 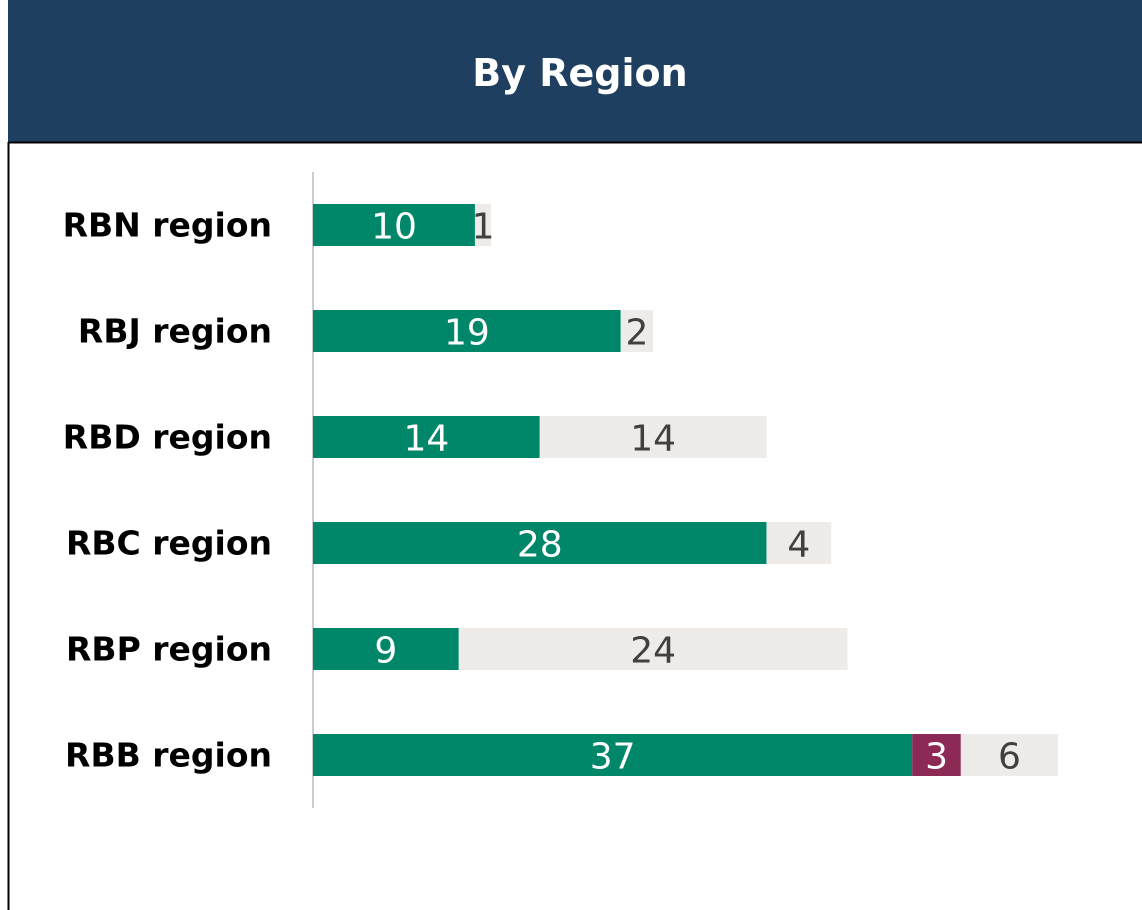 What do you see at coordinates (467, 333) in the screenshot?
I see `value-label: 19` at bounding box center [467, 333].